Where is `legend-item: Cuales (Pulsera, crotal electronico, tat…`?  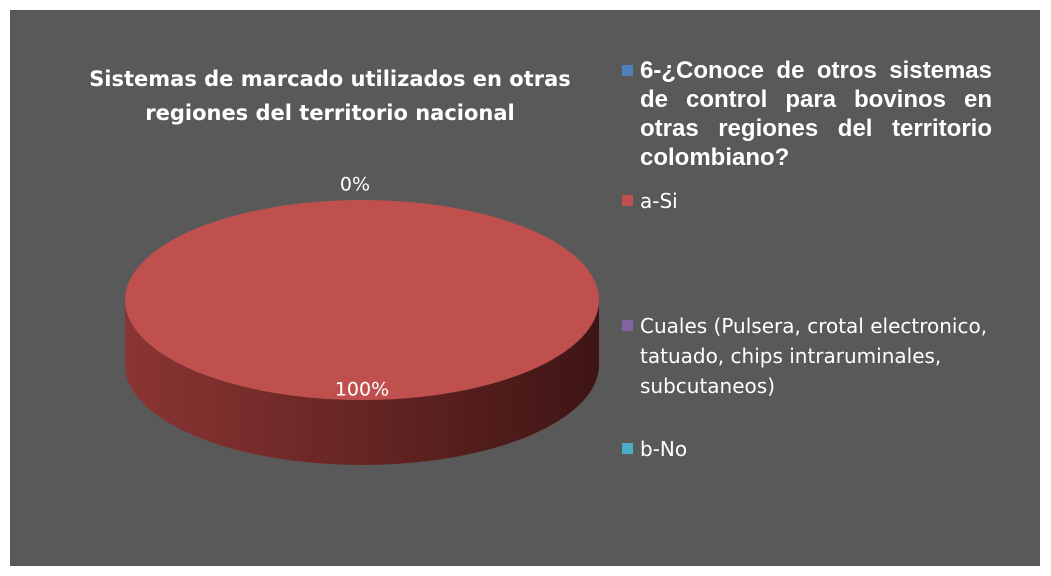 legend-item: Cuales (Pulsera, crotal electronico, tat… is located at coordinates (807, 356).